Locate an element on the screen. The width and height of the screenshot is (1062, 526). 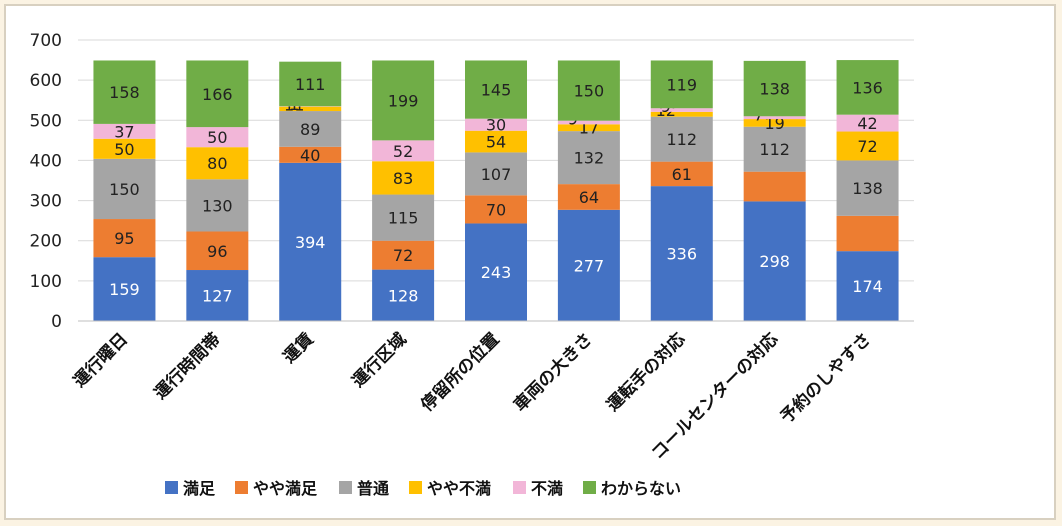
y-tick-label: 700 is located at coordinates (46, 41).